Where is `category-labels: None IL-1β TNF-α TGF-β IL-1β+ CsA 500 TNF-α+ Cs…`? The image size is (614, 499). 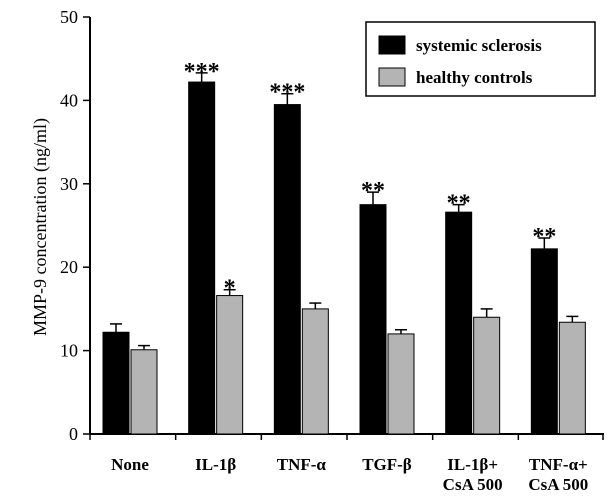
category-labels: None IL-1β TNF-α TGF-β IL-1β+ CsA 500 TNF-α+ Cs… is located at coordinates (349, 474).